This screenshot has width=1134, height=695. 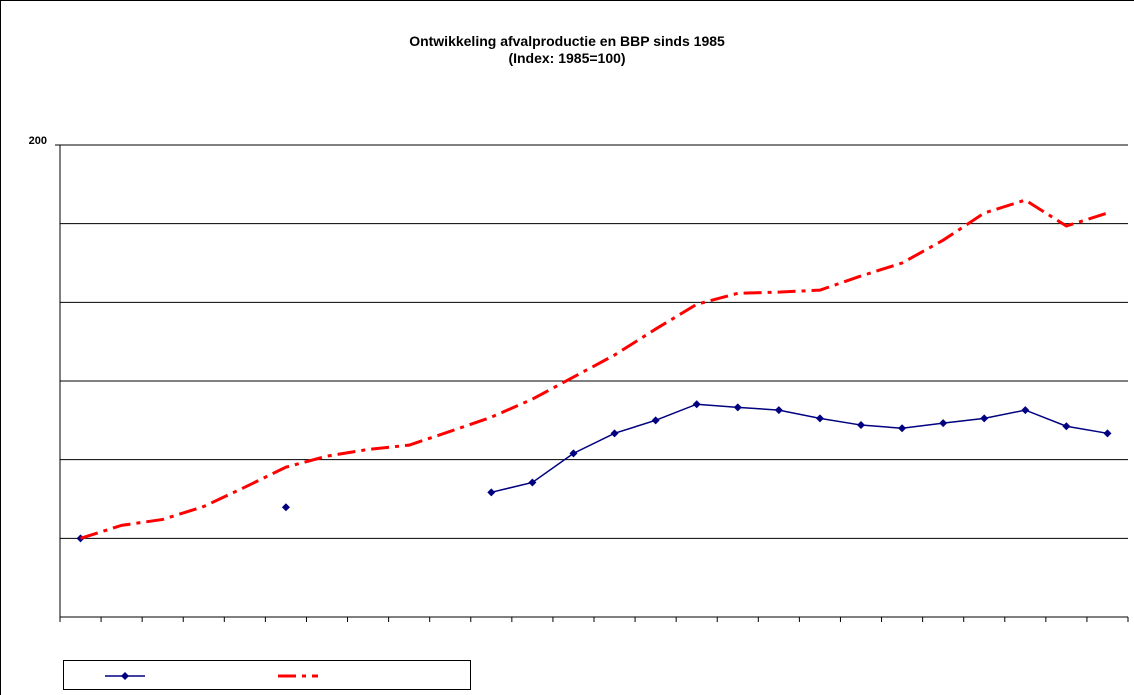 What do you see at coordinates (799, 448) in the screenshot?
I see `series-line` at bounding box center [799, 448].